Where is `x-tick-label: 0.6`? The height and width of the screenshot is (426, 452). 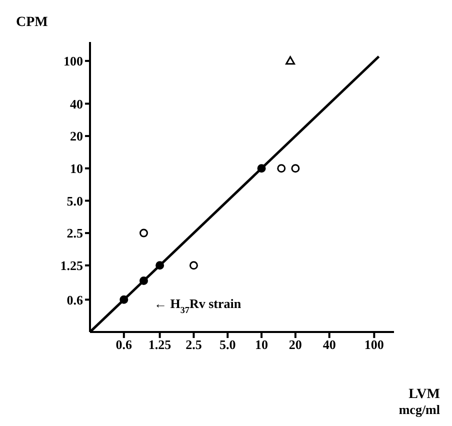
x-tick-label: 0.6 is located at coordinates (124, 344).